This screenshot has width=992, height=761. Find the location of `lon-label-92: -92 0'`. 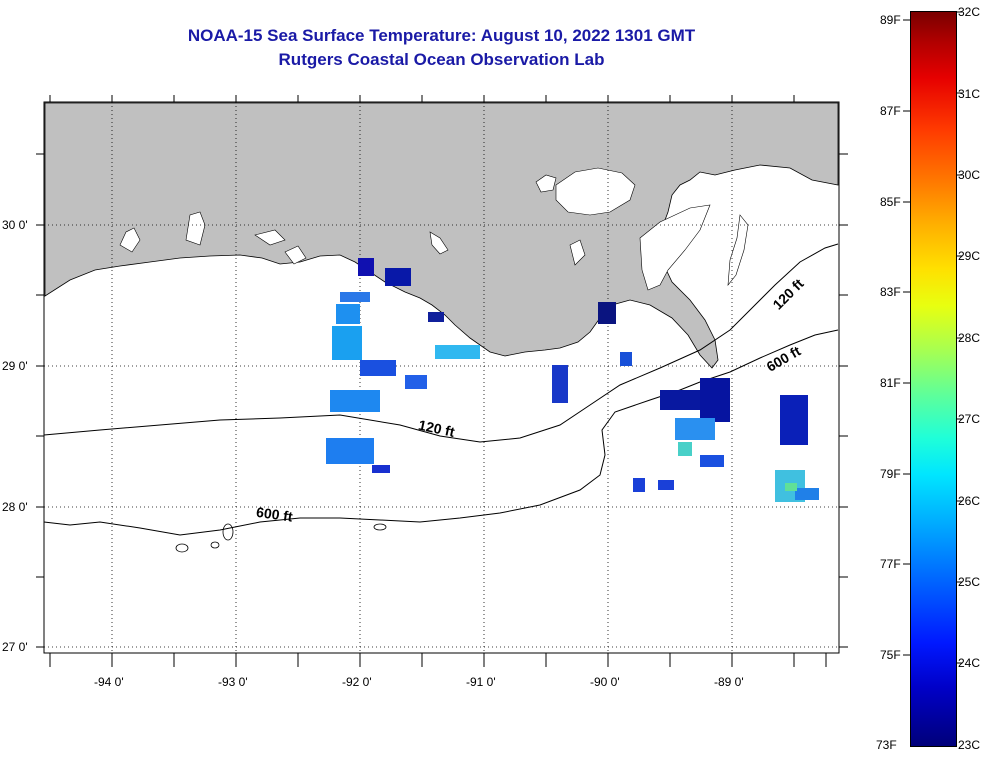

lon-label-92: -92 0' is located at coordinates (357, 682).